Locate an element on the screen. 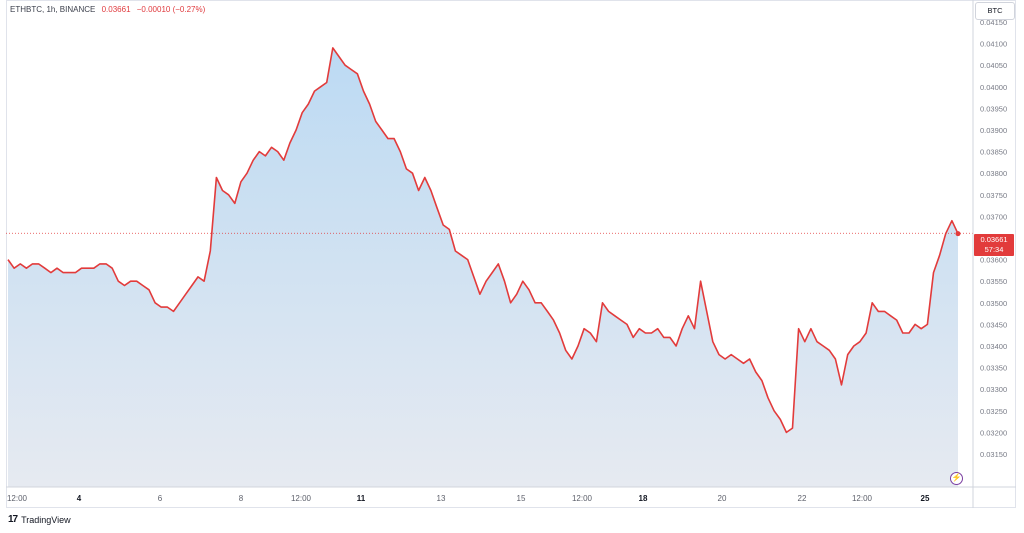 The image size is (1024, 533). x-tick-label: 25 is located at coordinates (925, 498).